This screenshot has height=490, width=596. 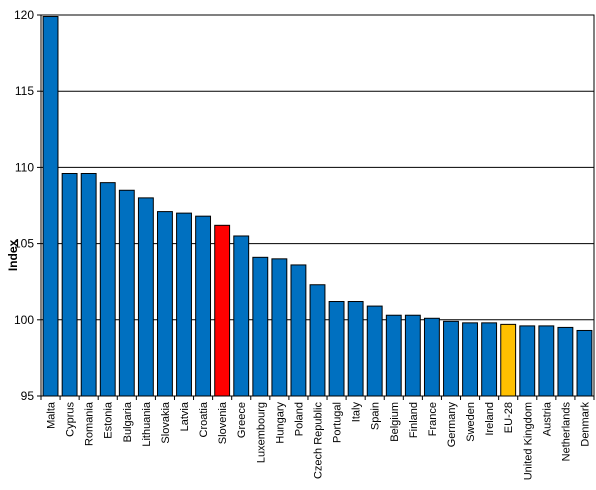 I want to click on x-tick-label: Malta, so click(x=52, y=415).